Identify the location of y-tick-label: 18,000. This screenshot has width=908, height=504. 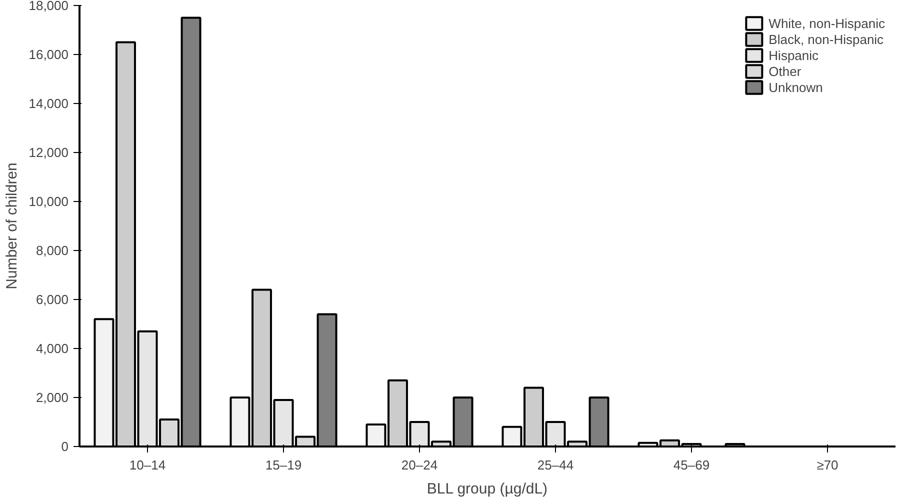
(48, 6).